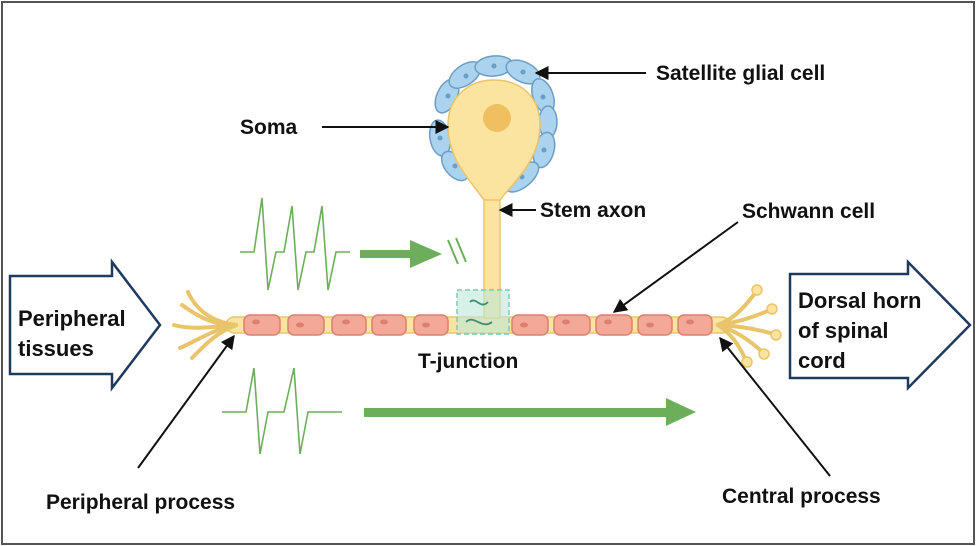 This screenshot has height=546, width=976. I want to click on label-central-process: Central process, so click(801, 496).